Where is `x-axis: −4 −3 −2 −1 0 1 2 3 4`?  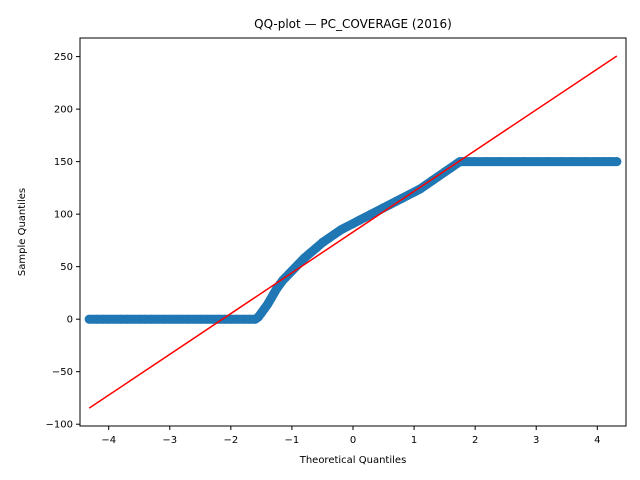
x-axis: −4 −3 −2 −1 0 1 2 3 4 is located at coordinates (350, 436).